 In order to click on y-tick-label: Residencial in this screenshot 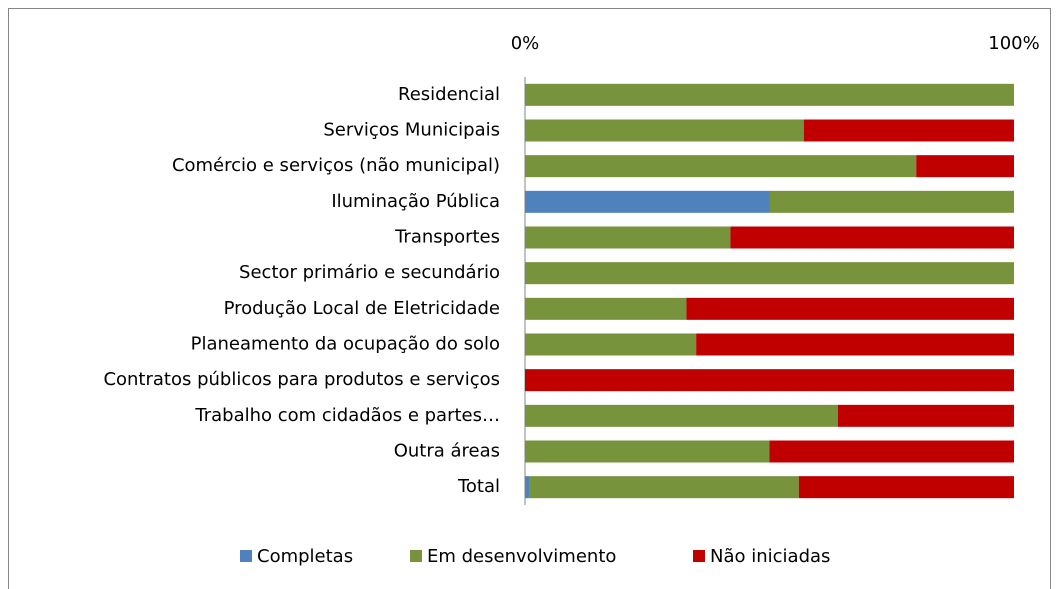, I will do `click(449, 94)`.